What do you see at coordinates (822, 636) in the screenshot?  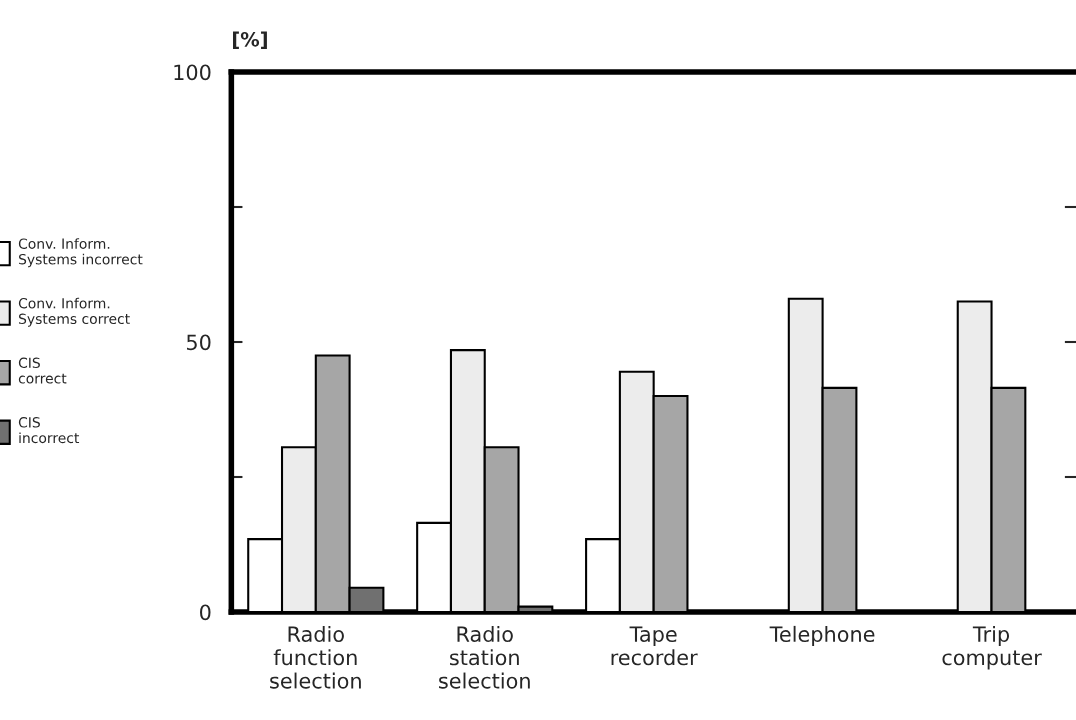 I see `x-tick-label: Telephone` at bounding box center [822, 636].